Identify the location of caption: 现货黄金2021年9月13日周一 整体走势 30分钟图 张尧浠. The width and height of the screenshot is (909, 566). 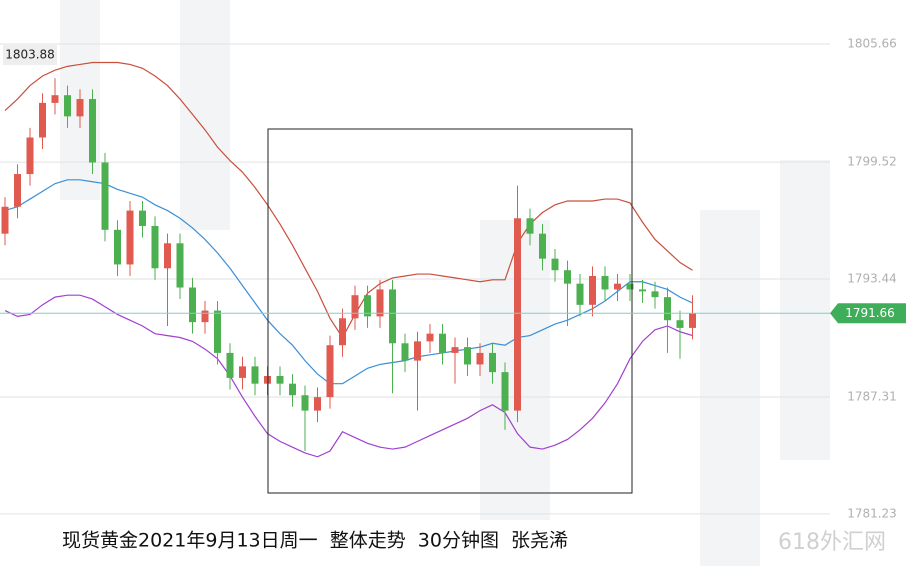
(315, 541).